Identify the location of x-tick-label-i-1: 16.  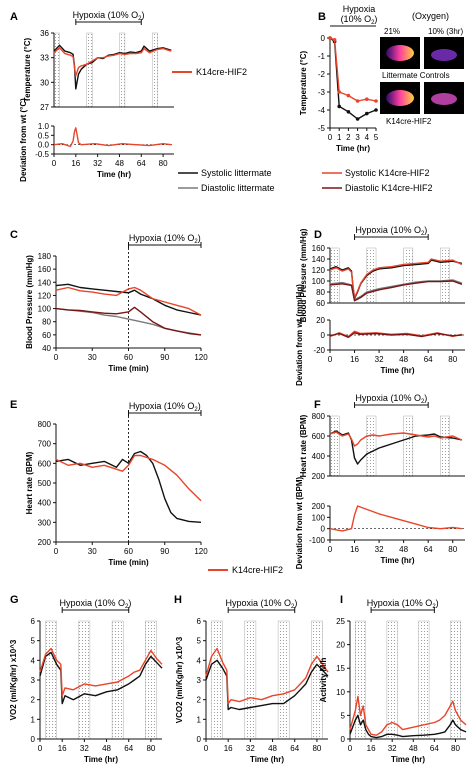
(371, 748).